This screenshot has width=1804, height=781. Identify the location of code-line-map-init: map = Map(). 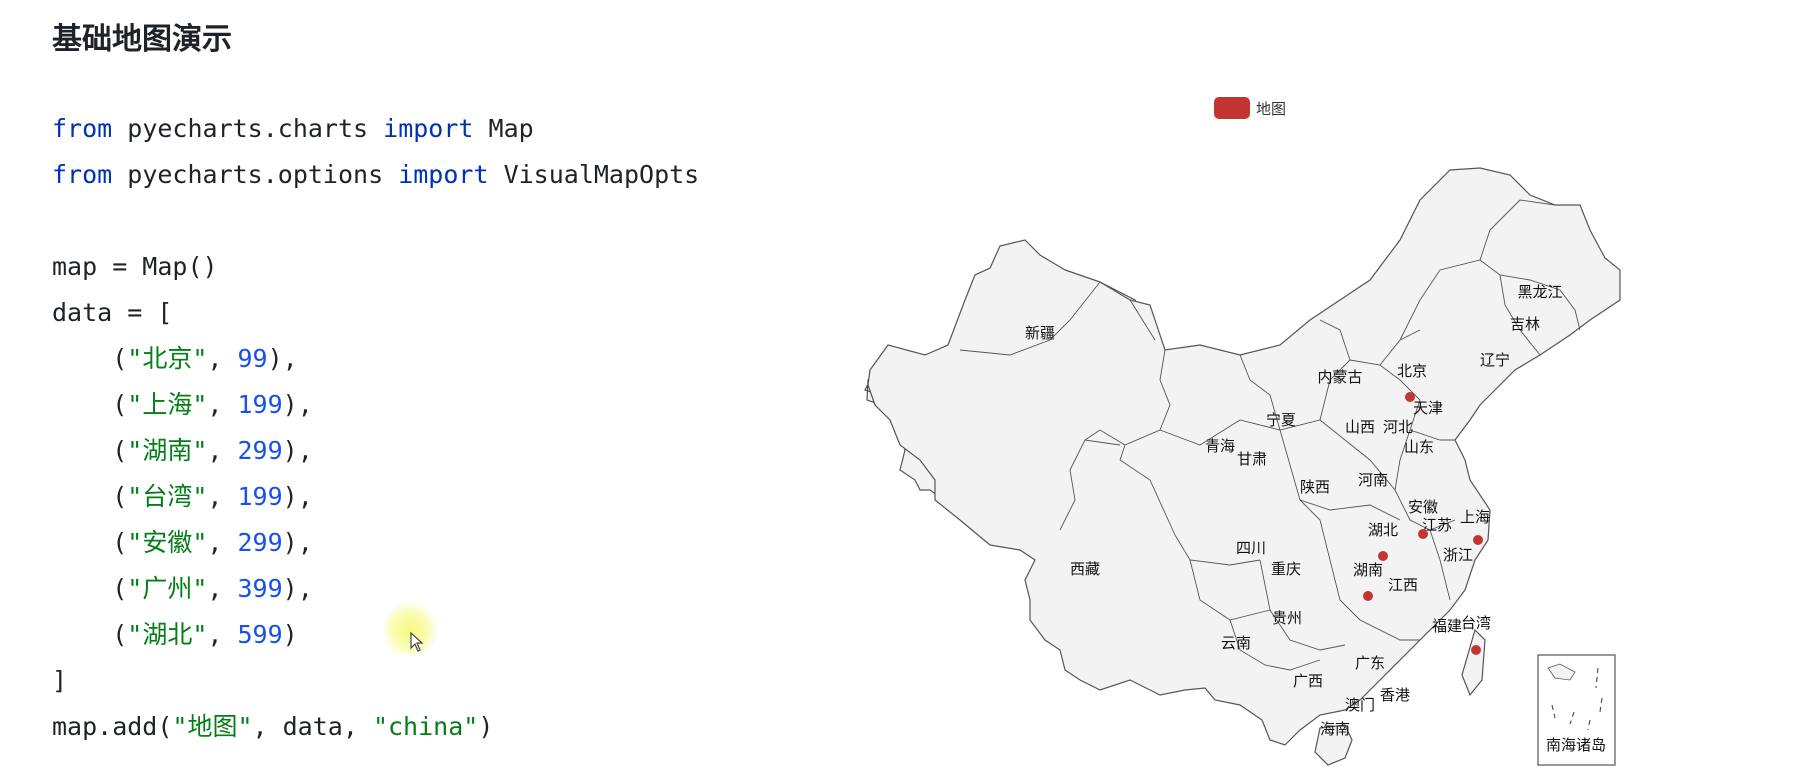
(135, 266).